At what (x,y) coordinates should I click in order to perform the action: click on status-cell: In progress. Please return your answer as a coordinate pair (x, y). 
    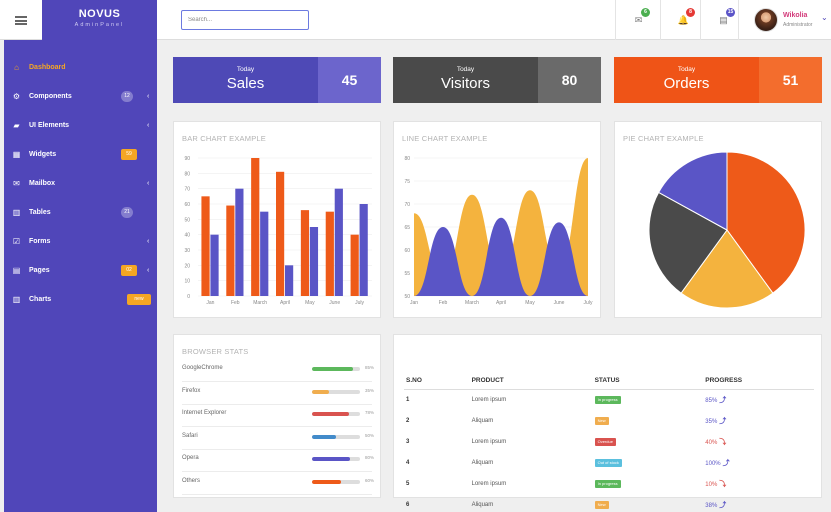
    Looking at the image, I should click on (648, 399).